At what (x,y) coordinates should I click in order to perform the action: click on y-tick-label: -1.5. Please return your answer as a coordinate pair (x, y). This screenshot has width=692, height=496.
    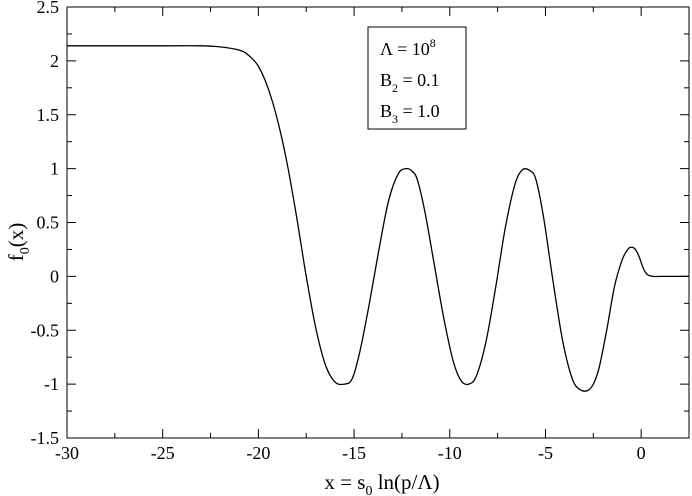
    Looking at the image, I should click on (45, 438).